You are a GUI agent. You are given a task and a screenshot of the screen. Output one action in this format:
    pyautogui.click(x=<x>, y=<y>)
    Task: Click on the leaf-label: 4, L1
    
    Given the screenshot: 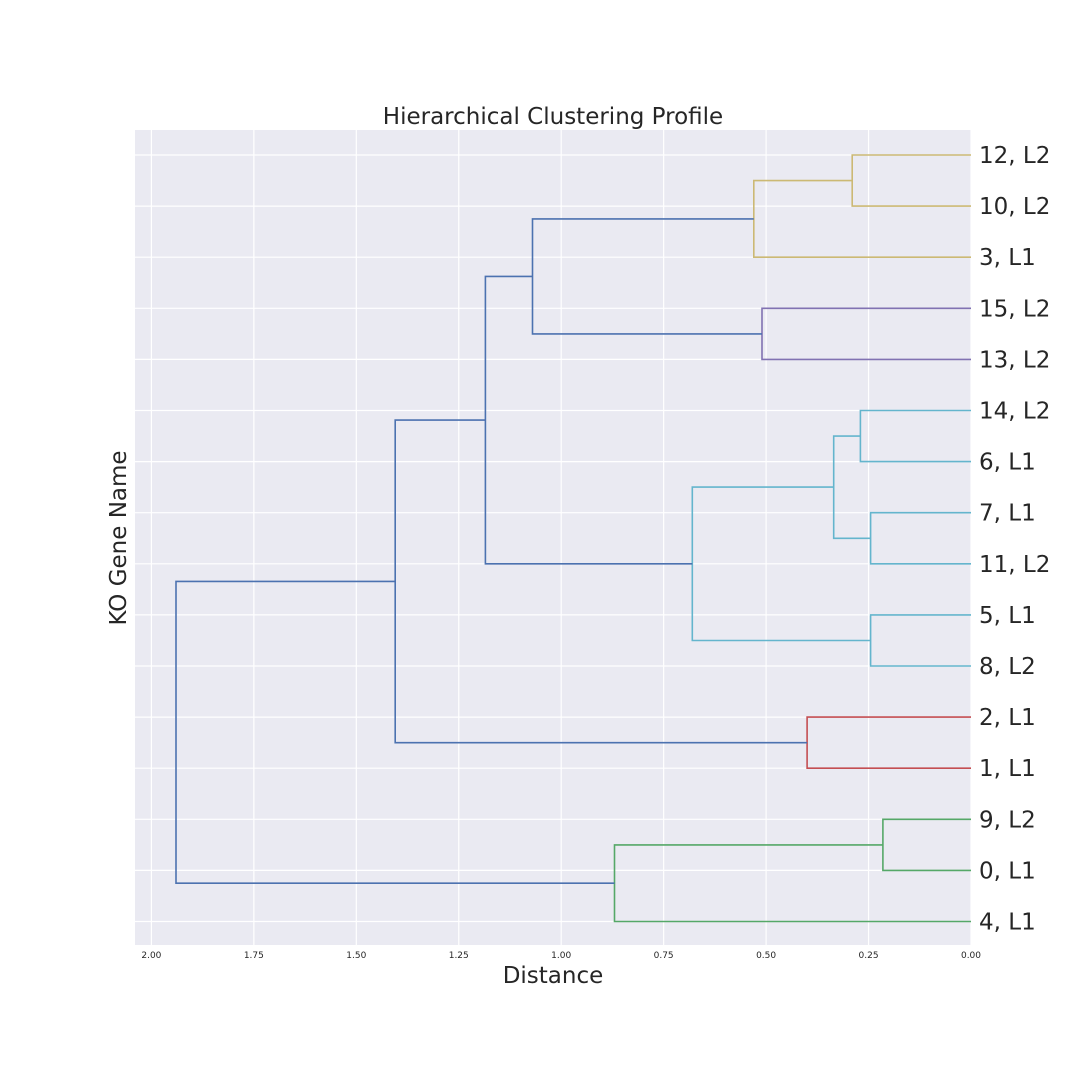 What is the action you would take?
    pyautogui.click(x=1007, y=923)
    